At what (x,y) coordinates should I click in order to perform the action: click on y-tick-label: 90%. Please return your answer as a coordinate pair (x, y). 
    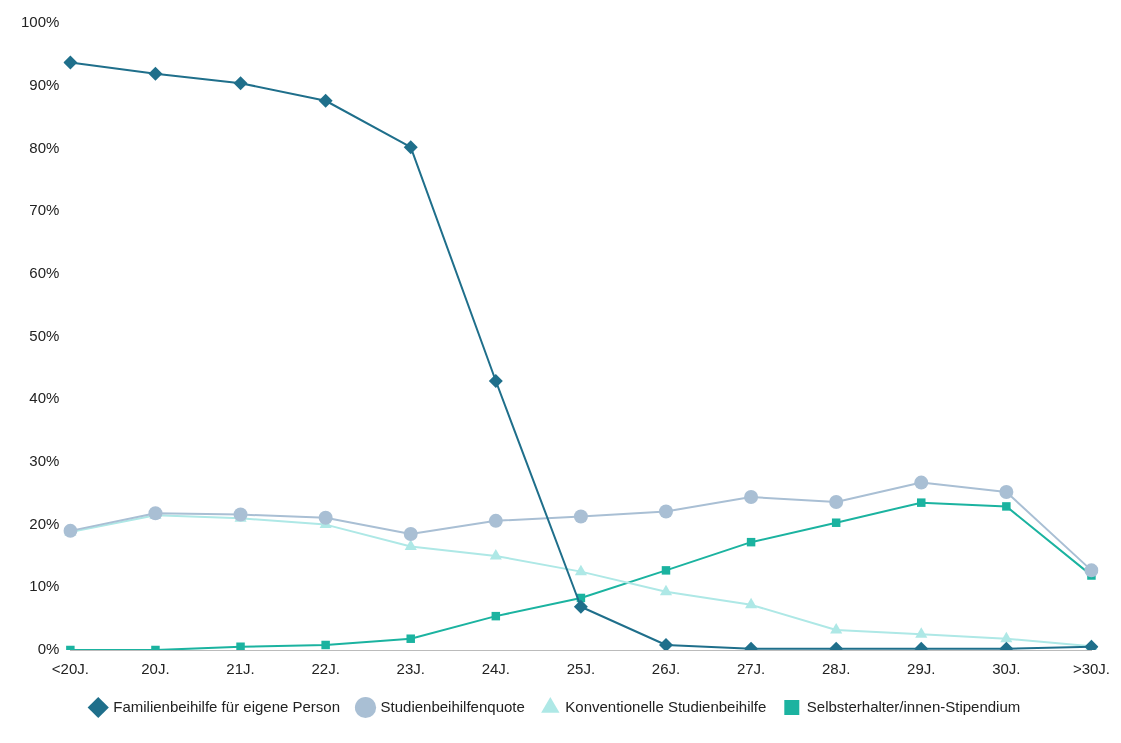
    Looking at the image, I should click on (44, 84).